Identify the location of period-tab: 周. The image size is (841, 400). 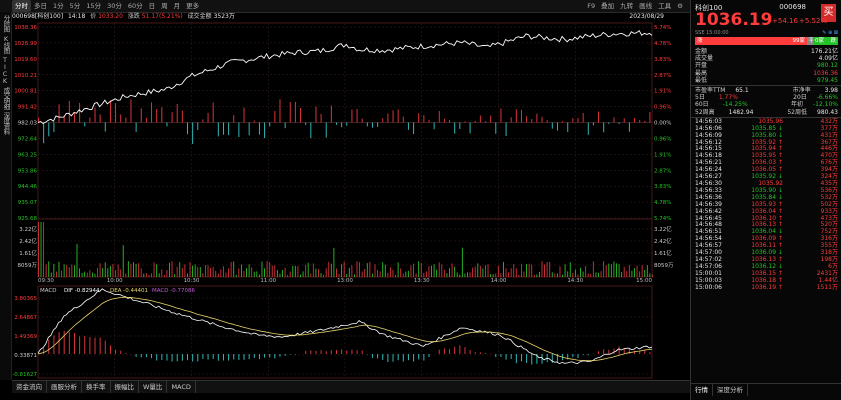
(164, 6).